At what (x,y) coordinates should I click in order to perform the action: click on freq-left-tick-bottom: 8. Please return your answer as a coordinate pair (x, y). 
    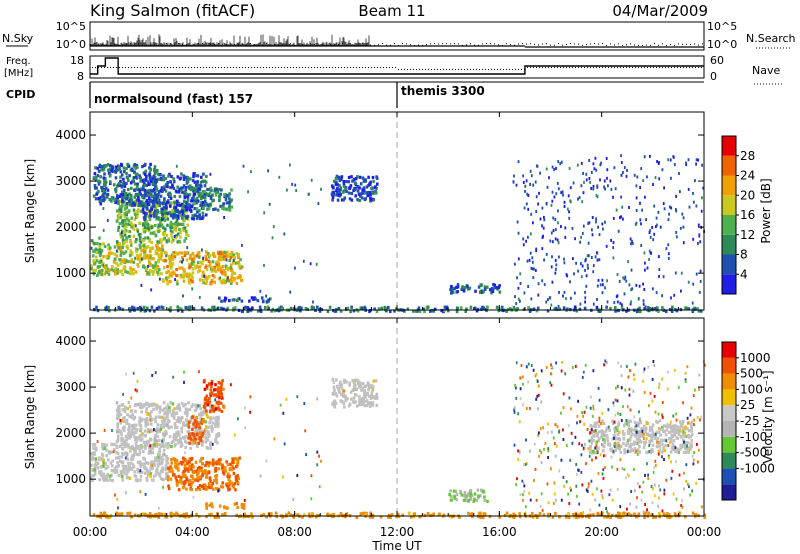
    Looking at the image, I should click on (80, 76).